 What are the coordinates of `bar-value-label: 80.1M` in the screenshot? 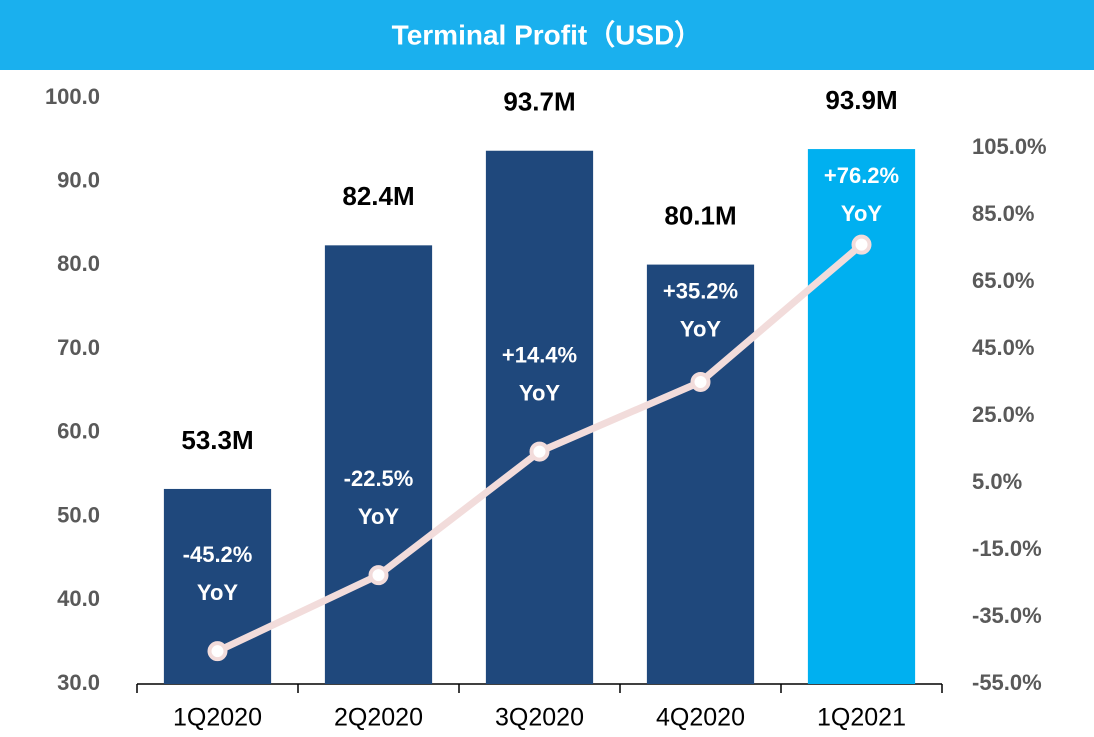 It's located at (700, 215).